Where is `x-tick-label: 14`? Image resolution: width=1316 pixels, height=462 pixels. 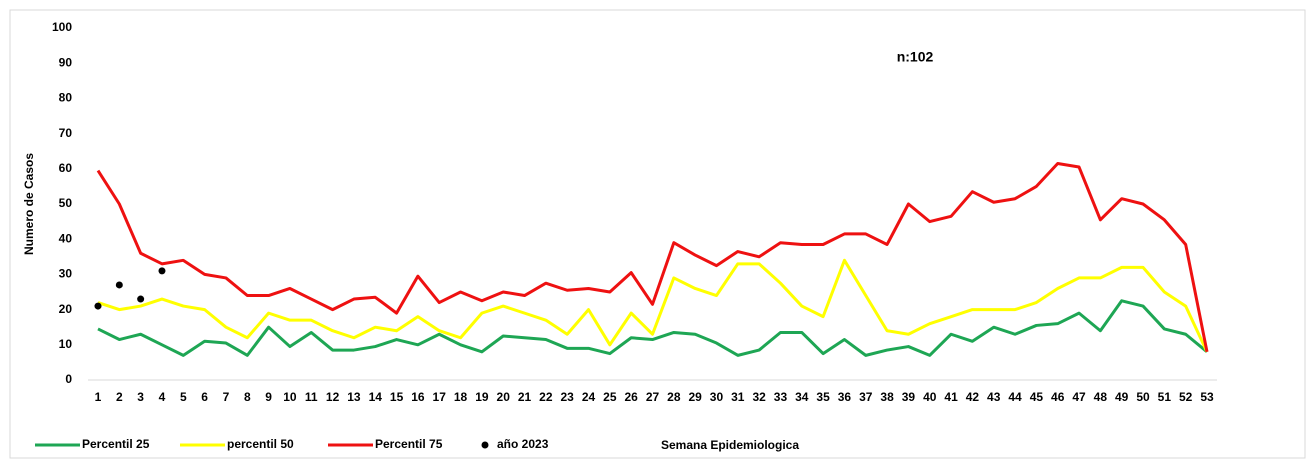
x-tick-label: 14 is located at coordinates (376, 397).